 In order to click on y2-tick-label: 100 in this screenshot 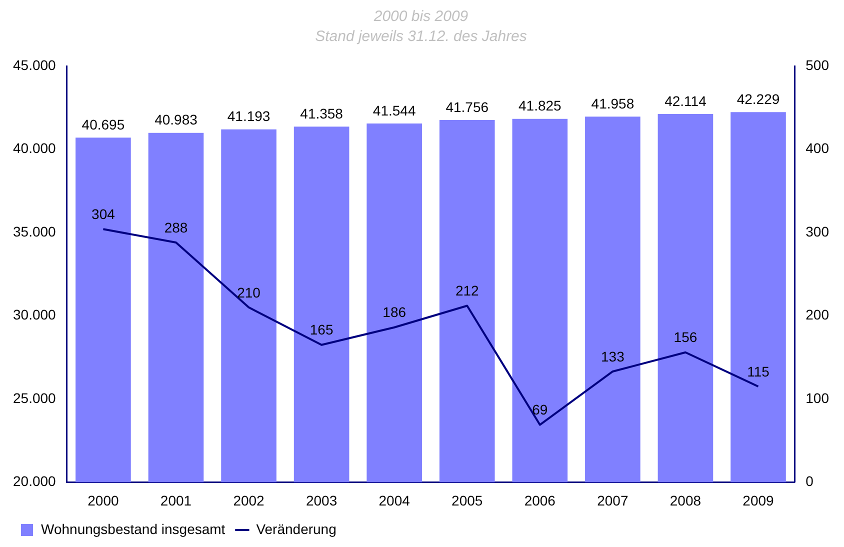, I will do `click(818, 398)`.